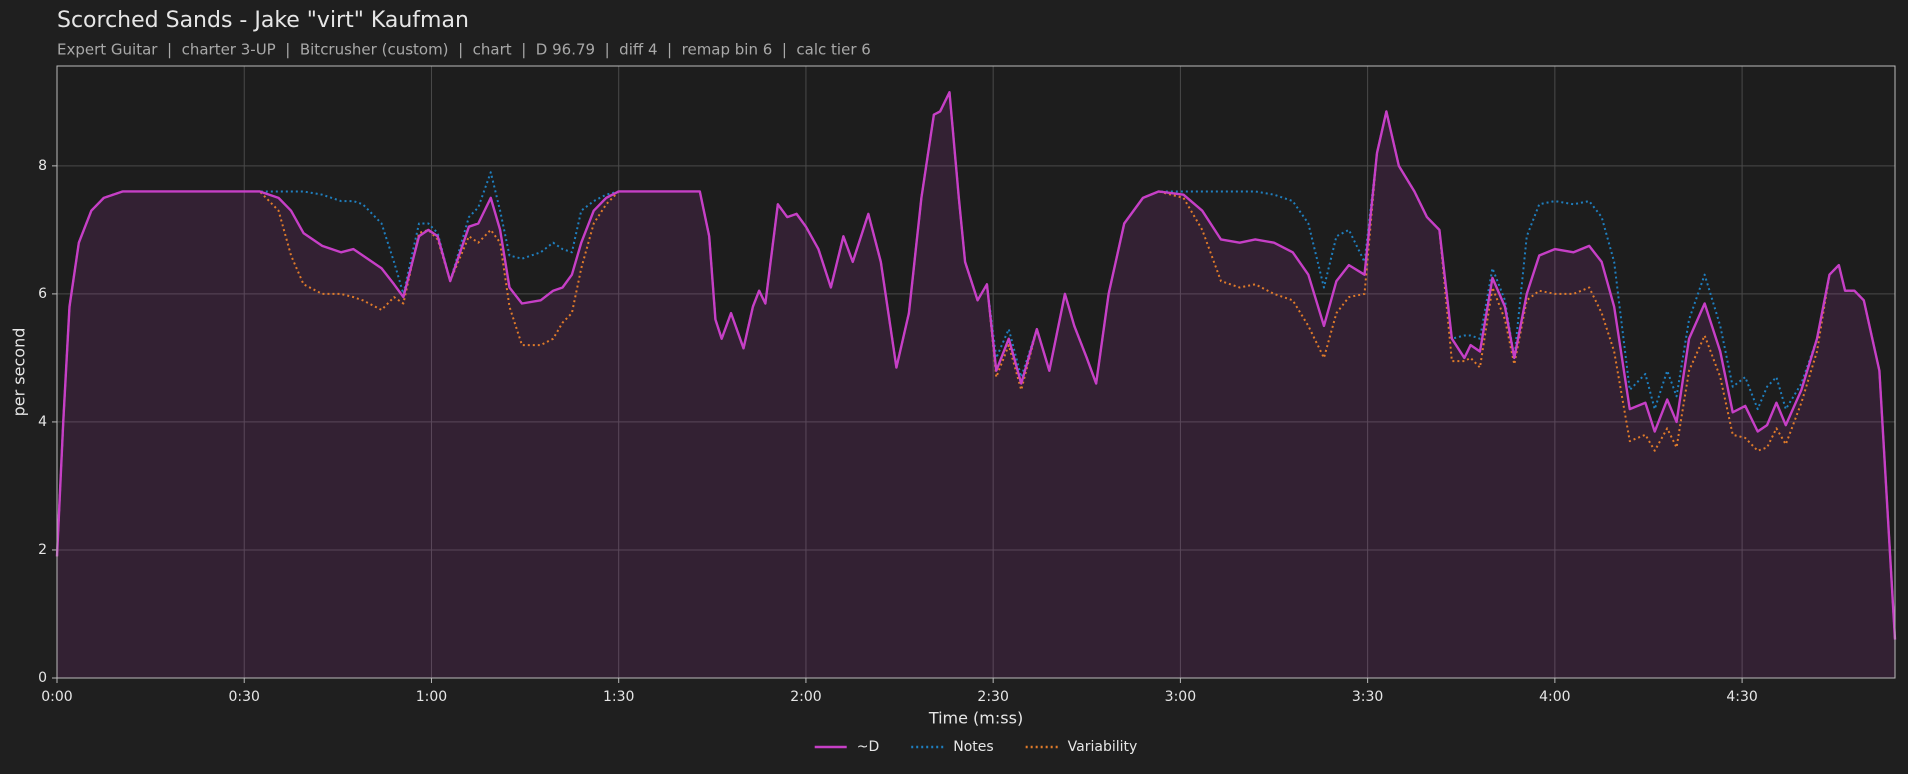  What do you see at coordinates (868, 747) in the screenshot?
I see `legend-label: ~D` at bounding box center [868, 747].